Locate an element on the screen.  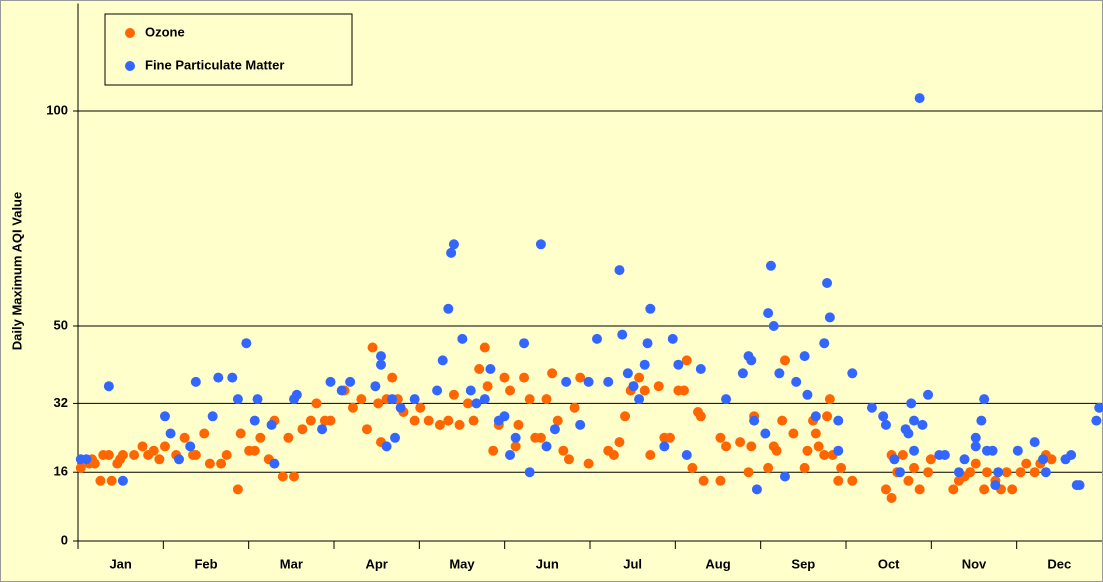
y-tick-label: 50 is located at coordinates (61, 324).